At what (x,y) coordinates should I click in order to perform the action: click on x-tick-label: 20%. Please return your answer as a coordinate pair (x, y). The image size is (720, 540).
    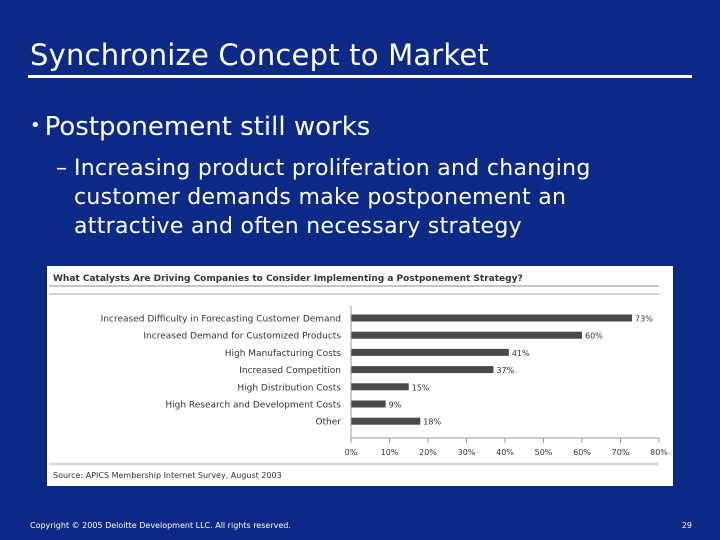
    Looking at the image, I should click on (428, 452).